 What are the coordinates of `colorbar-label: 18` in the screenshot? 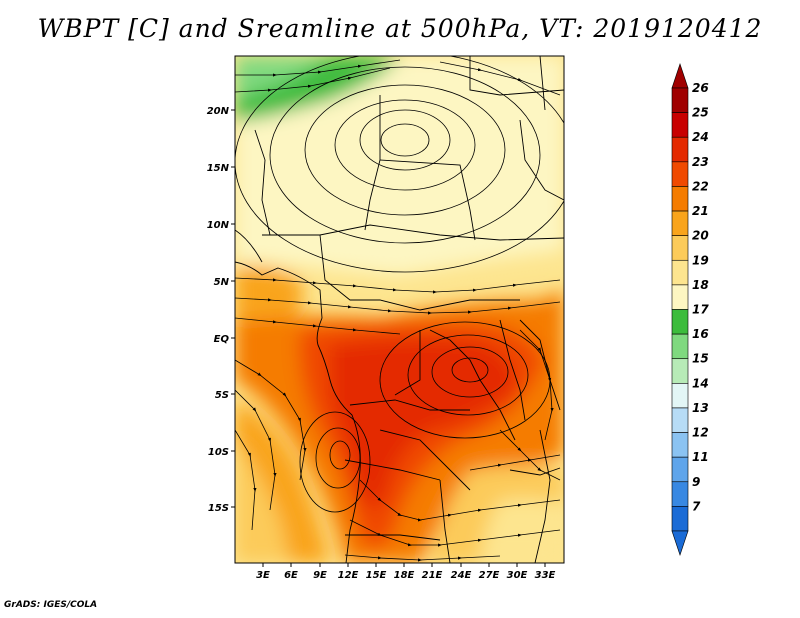 It's located at (700, 285).